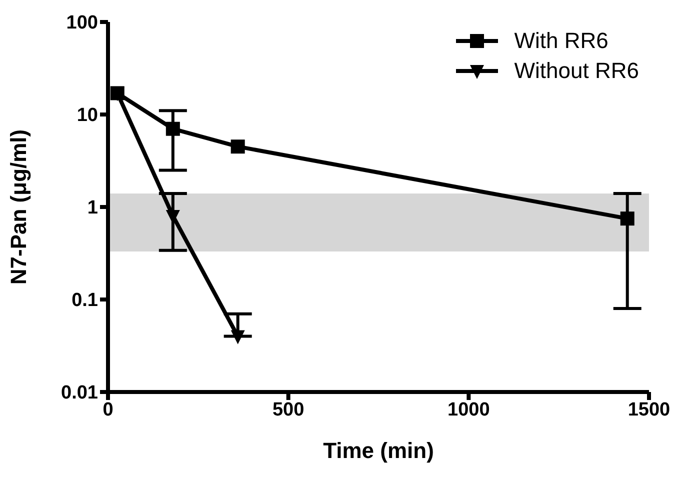 This screenshot has width=687, height=500. I want to click on x-tick-label: 1000, so click(469, 409).